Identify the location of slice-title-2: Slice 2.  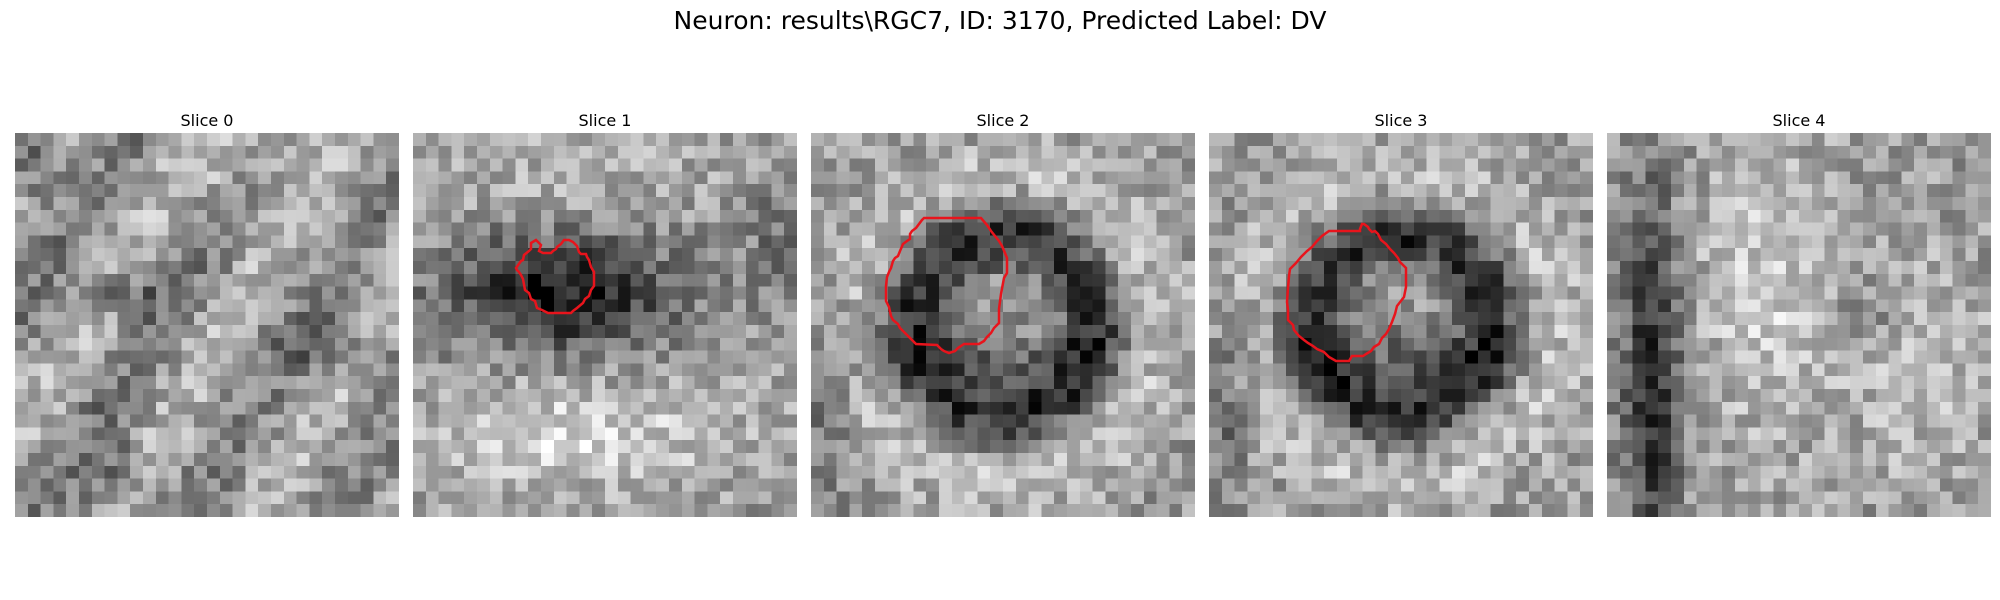
(1003, 120).